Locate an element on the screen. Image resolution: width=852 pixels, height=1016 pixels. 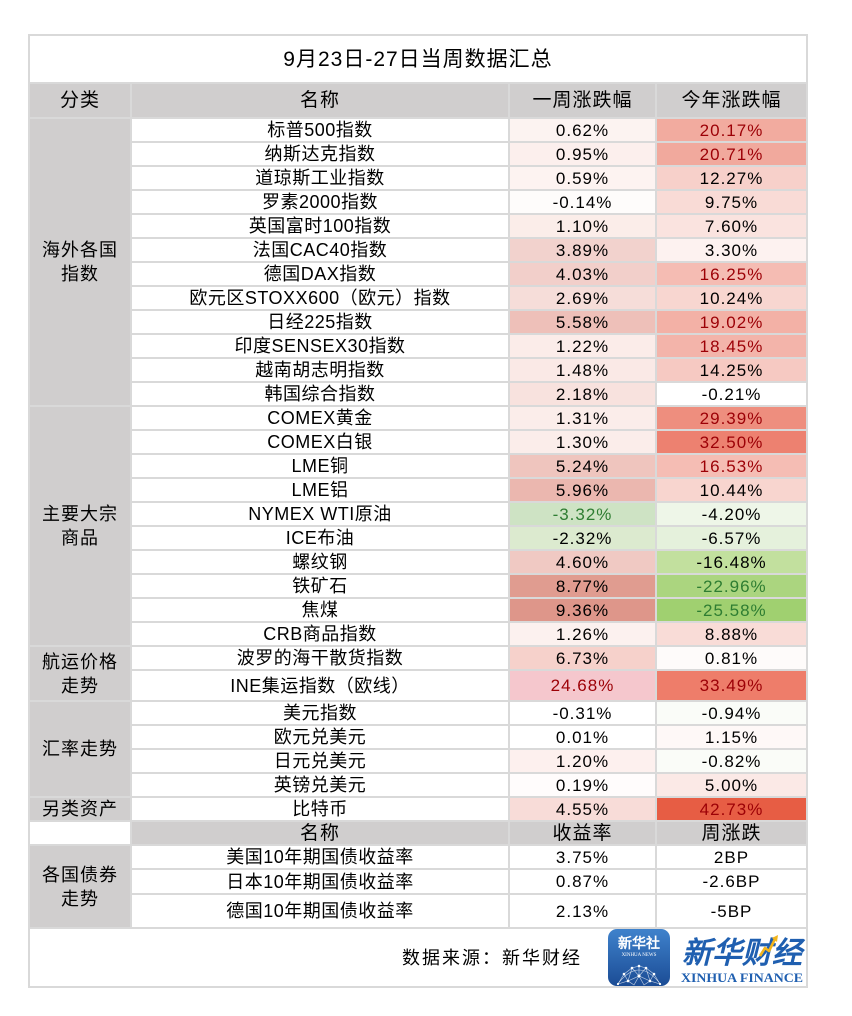
weekly-change-cell: 0.95% is located at coordinates (582, 154).